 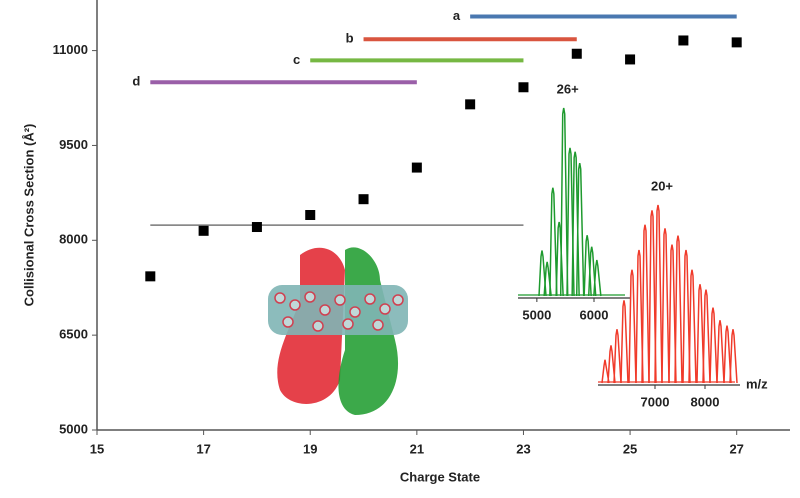 I want to click on range-label: d, so click(x=136, y=81).